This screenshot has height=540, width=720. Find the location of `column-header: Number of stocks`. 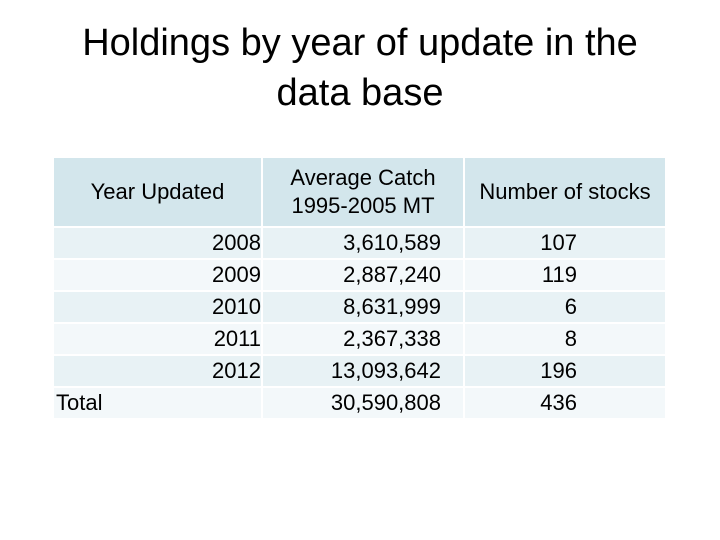

column-header: Number of stocks is located at coordinates (565, 192).